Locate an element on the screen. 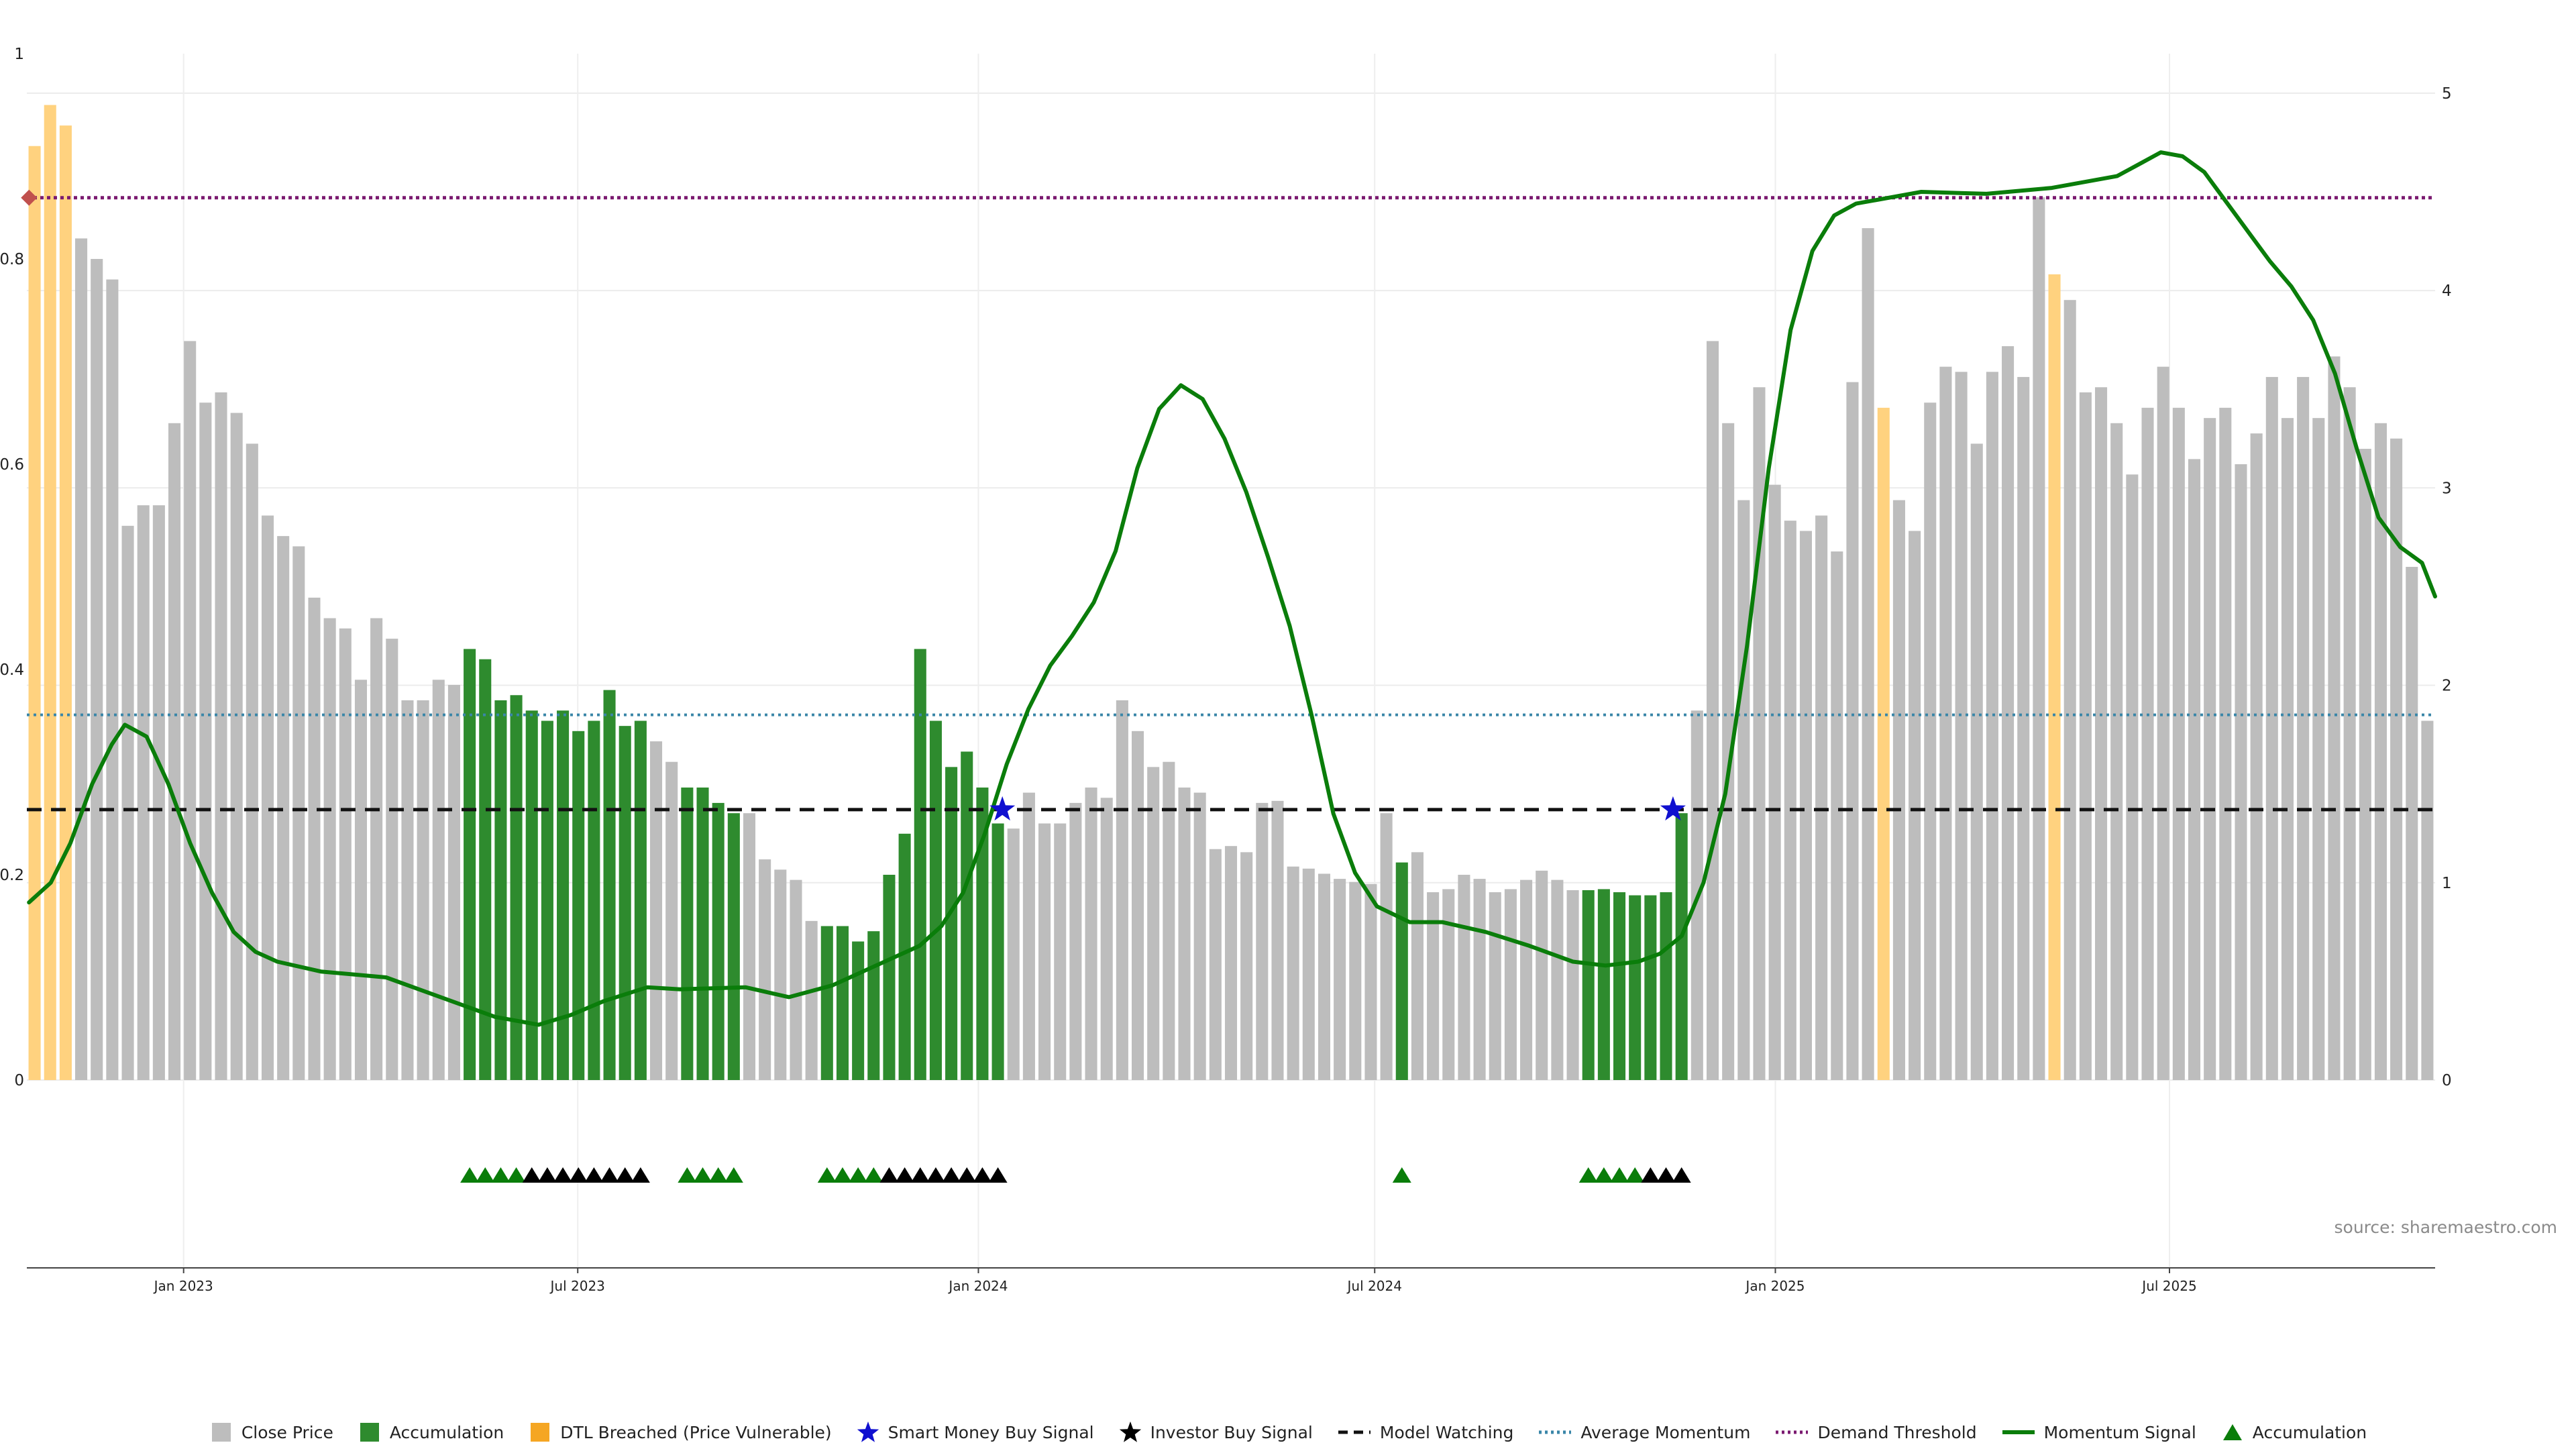 Image resolution: width=2576 pixels, height=1449 pixels. legend-label: DTL Breached (Price Vulnerable) is located at coordinates (696, 1432).